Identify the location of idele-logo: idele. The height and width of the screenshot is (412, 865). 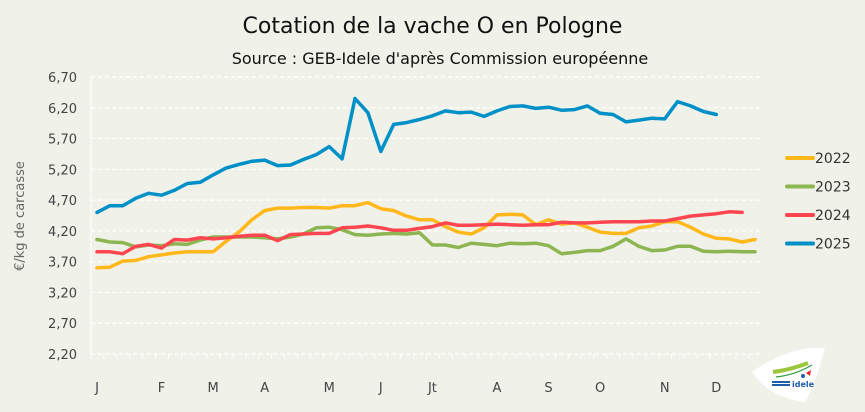
(788, 374).